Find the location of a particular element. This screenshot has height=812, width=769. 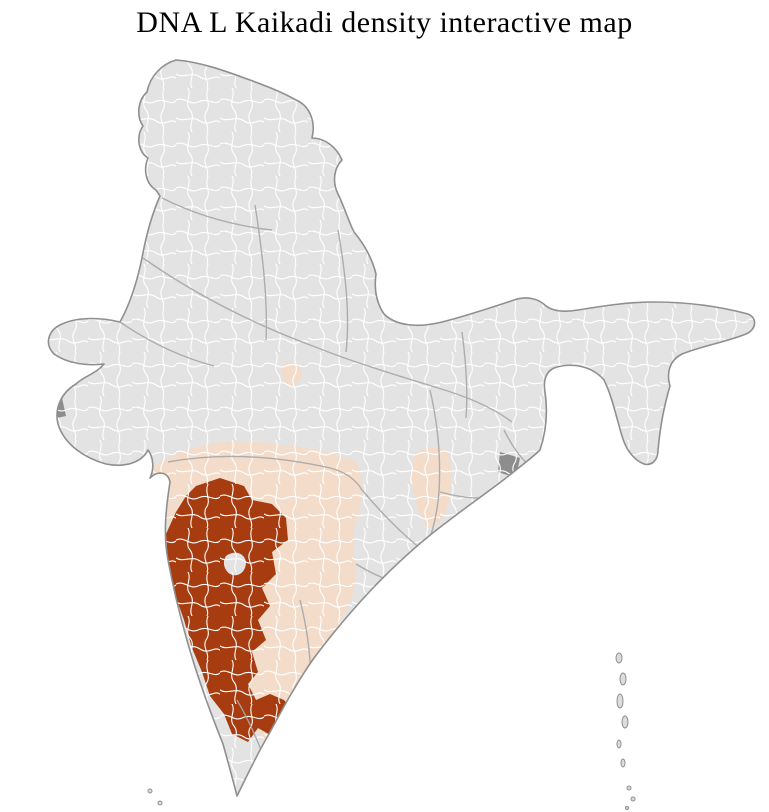

lakshadweep-islands is located at coordinates (155, 797).